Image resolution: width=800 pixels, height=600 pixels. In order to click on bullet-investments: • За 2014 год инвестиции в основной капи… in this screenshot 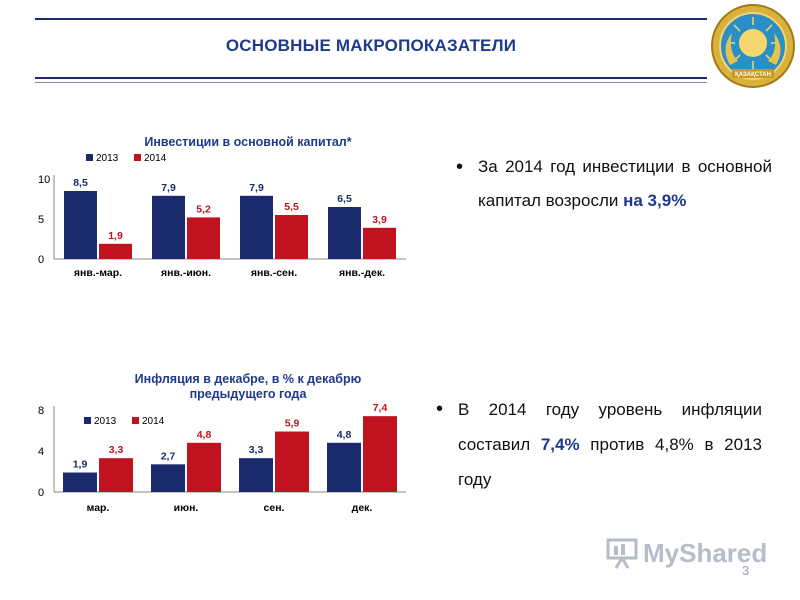, I will do `click(614, 184)`.